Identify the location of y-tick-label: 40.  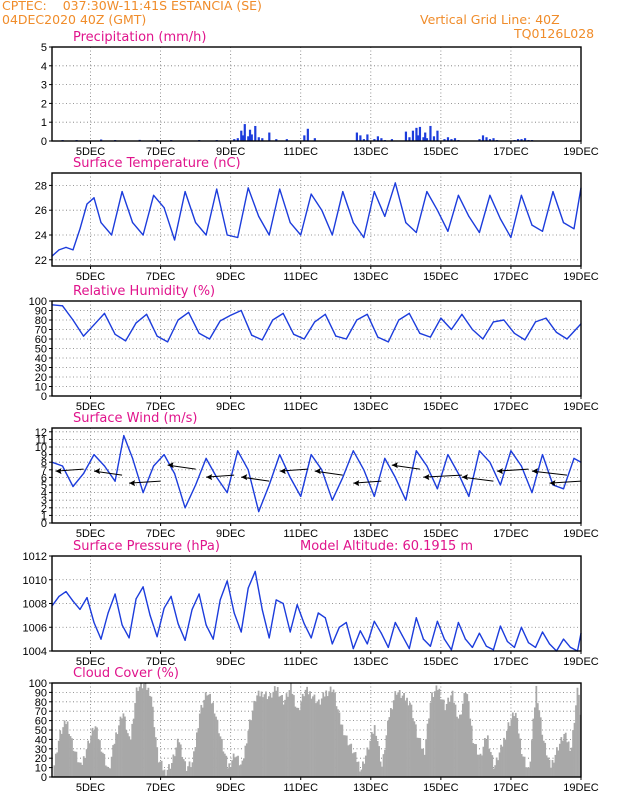
(41, 359).